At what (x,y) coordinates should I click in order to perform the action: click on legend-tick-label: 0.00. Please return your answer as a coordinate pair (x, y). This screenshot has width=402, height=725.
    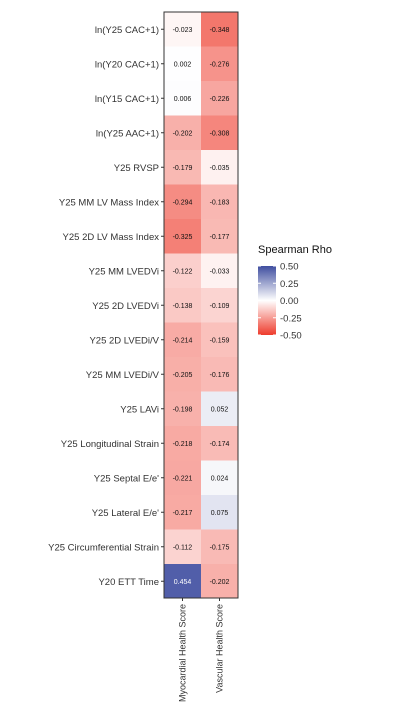
    Looking at the image, I should click on (289, 301).